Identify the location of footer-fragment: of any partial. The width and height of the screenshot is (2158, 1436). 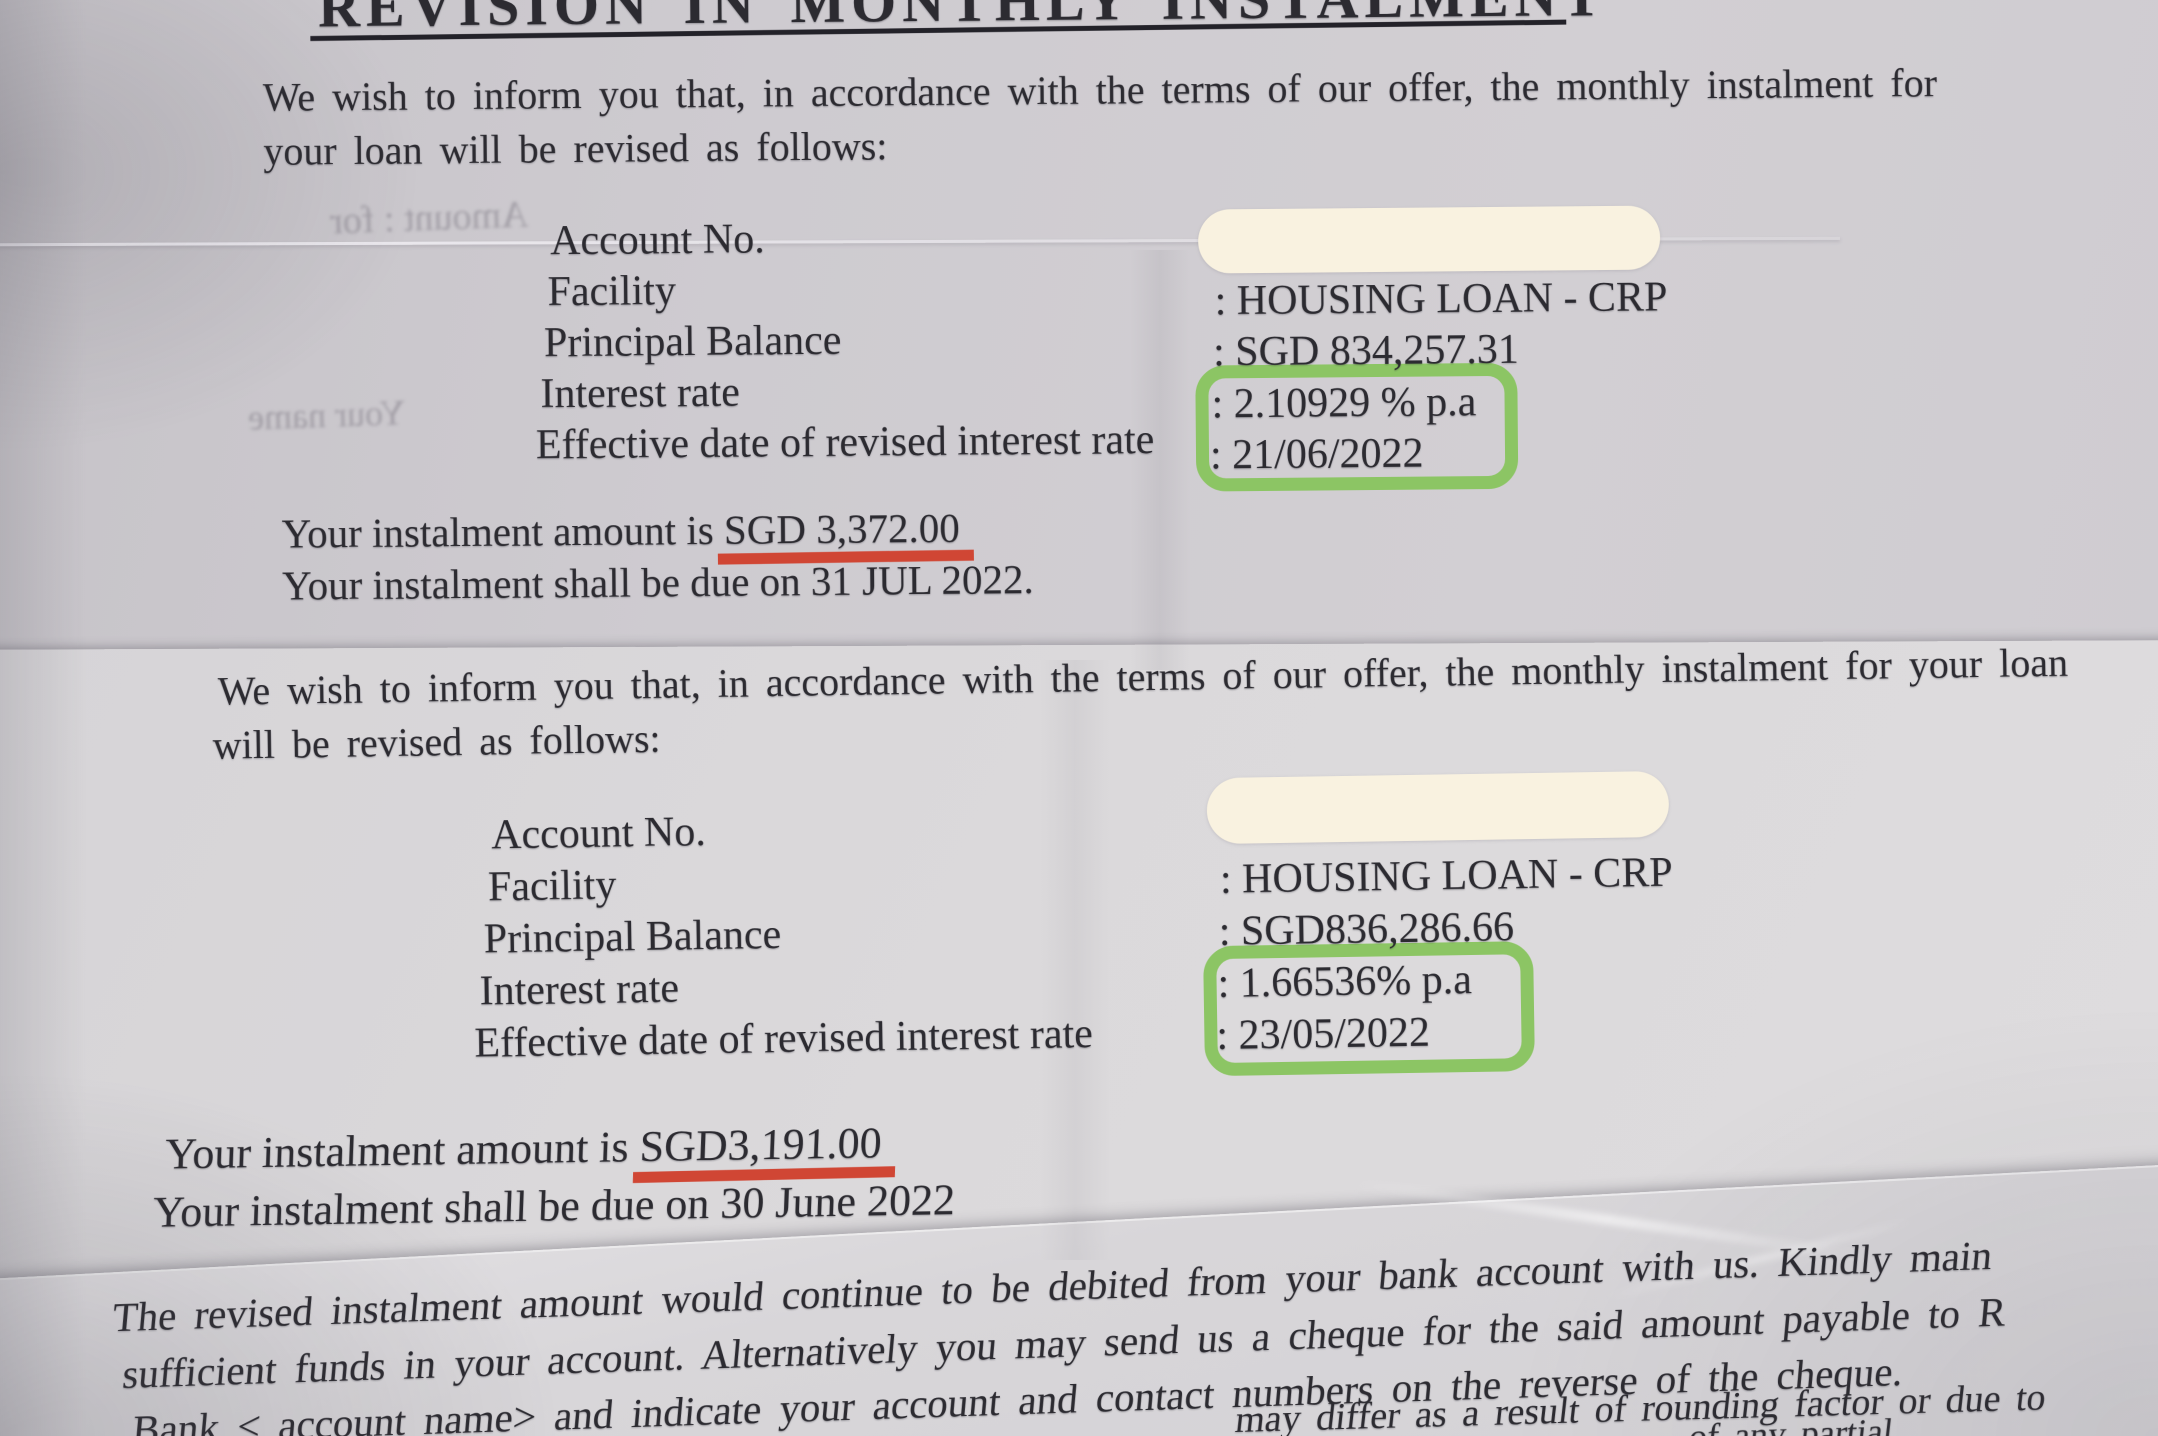
(1791, 1423).